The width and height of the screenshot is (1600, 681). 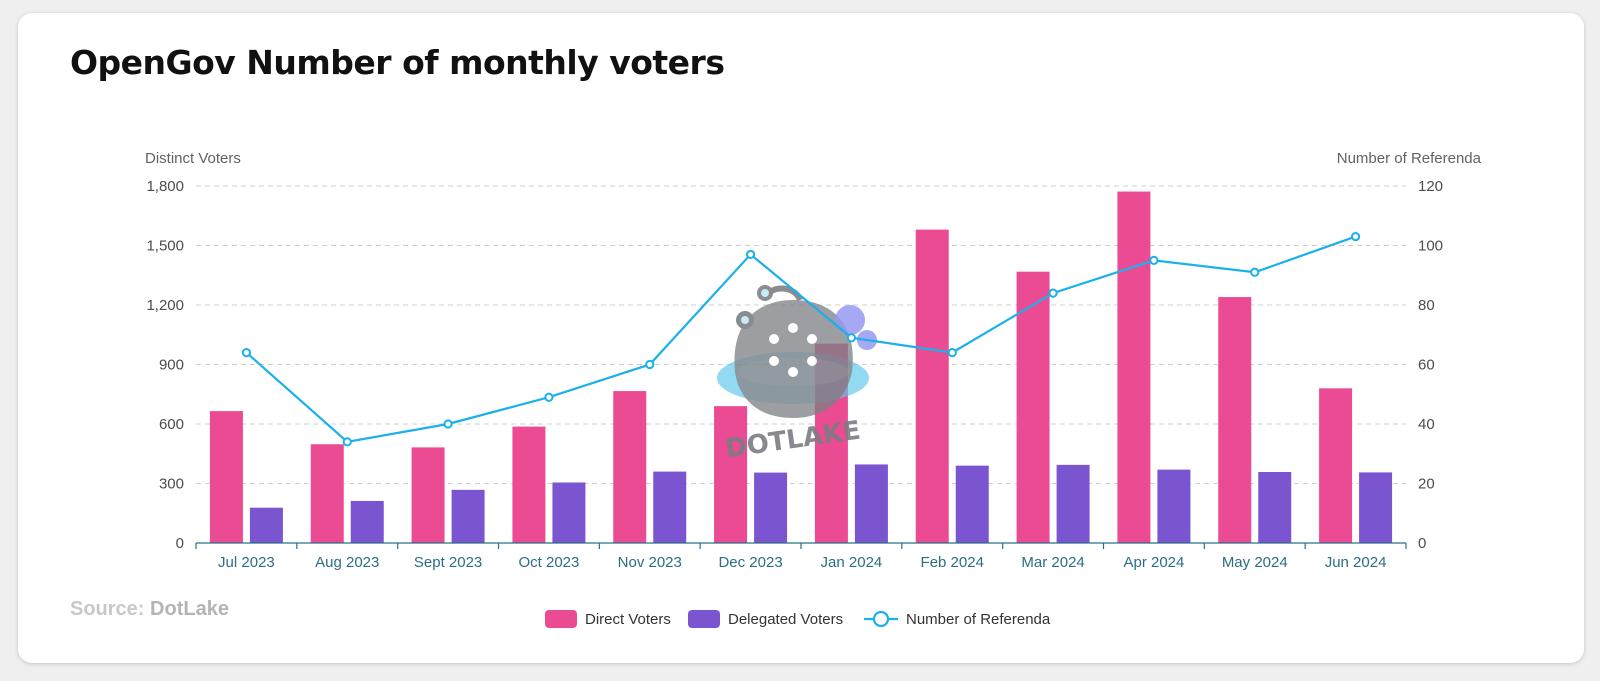 I want to click on y-tick-left: 1,500, so click(x=165, y=246).